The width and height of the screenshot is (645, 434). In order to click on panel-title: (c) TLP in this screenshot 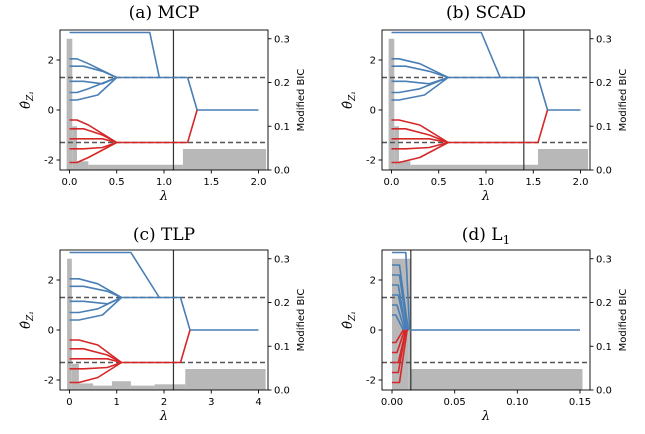, I will do `click(164, 235)`.